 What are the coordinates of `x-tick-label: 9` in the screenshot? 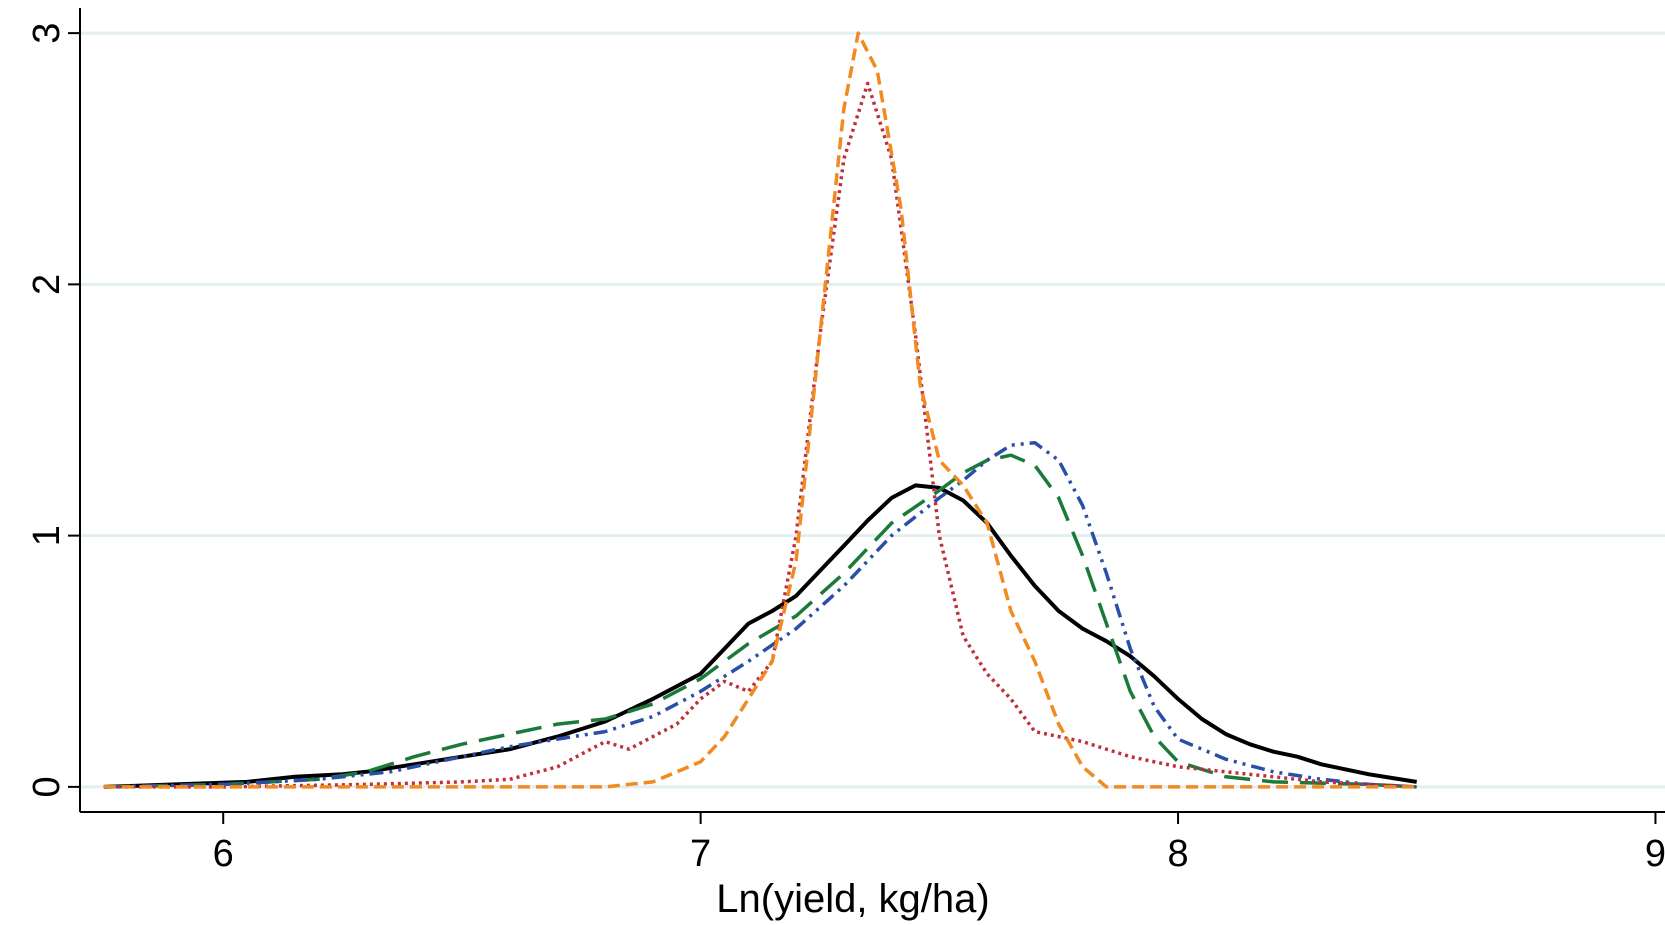 It's located at (1655, 854).